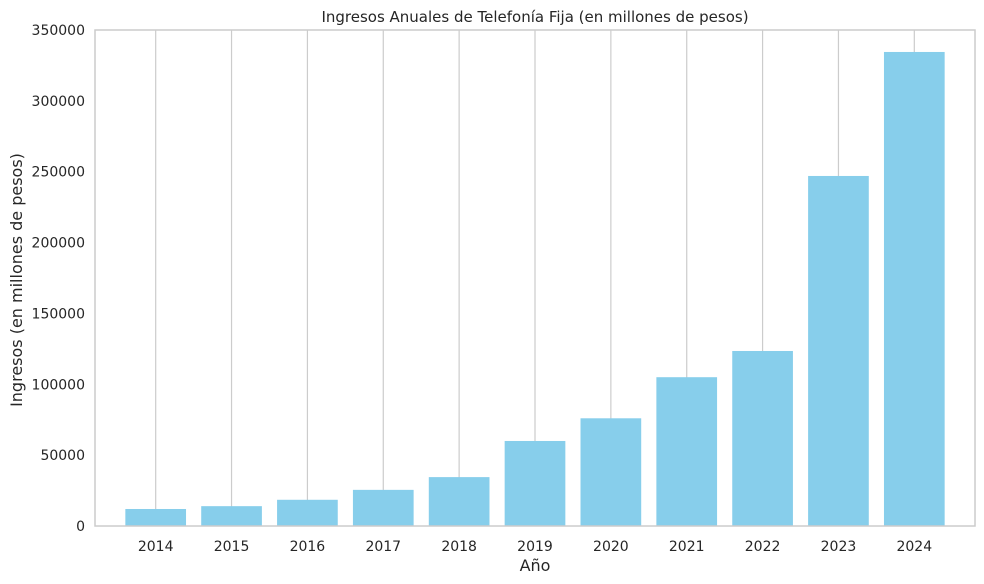 The image size is (984, 584). What do you see at coordinates (535, 565) in the screenshot?
I see `x-axis-title: Año` at bounding box center [535, 565].